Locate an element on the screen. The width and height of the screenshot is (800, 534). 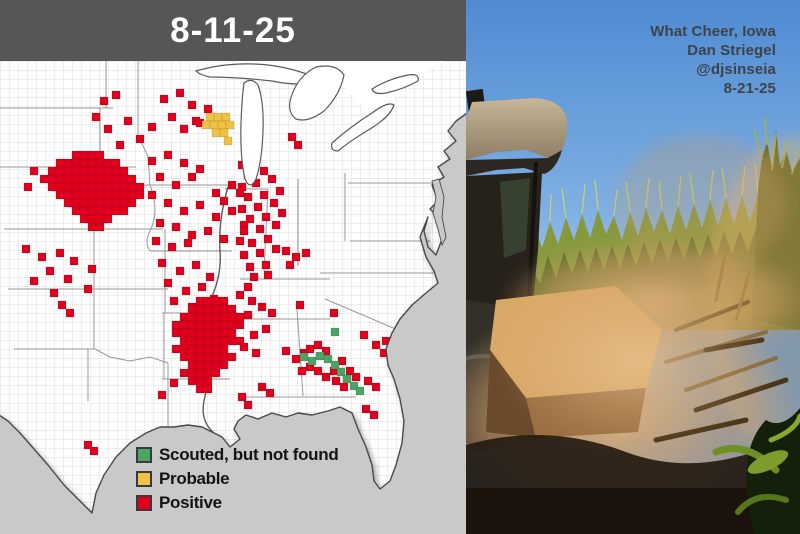
cab-window is located at coordinates (515, 218).